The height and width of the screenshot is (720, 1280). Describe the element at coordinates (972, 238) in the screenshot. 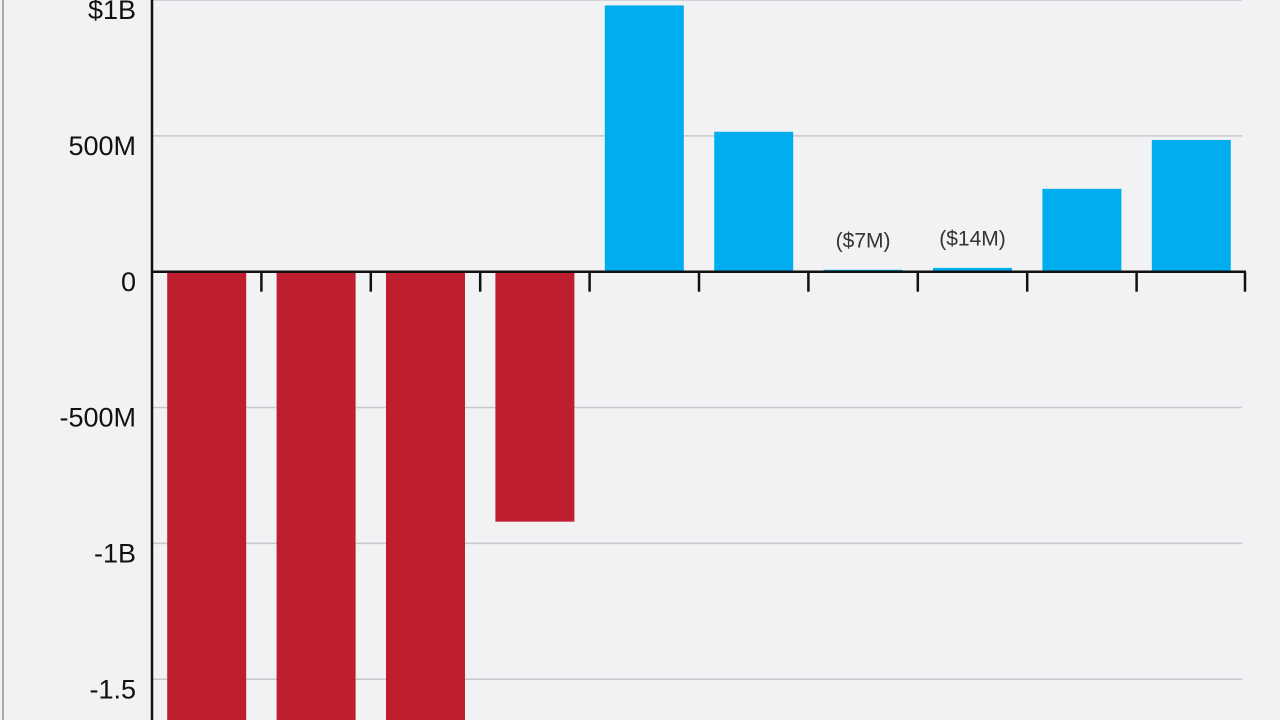

I see `value-label: ($14M)` at that location.